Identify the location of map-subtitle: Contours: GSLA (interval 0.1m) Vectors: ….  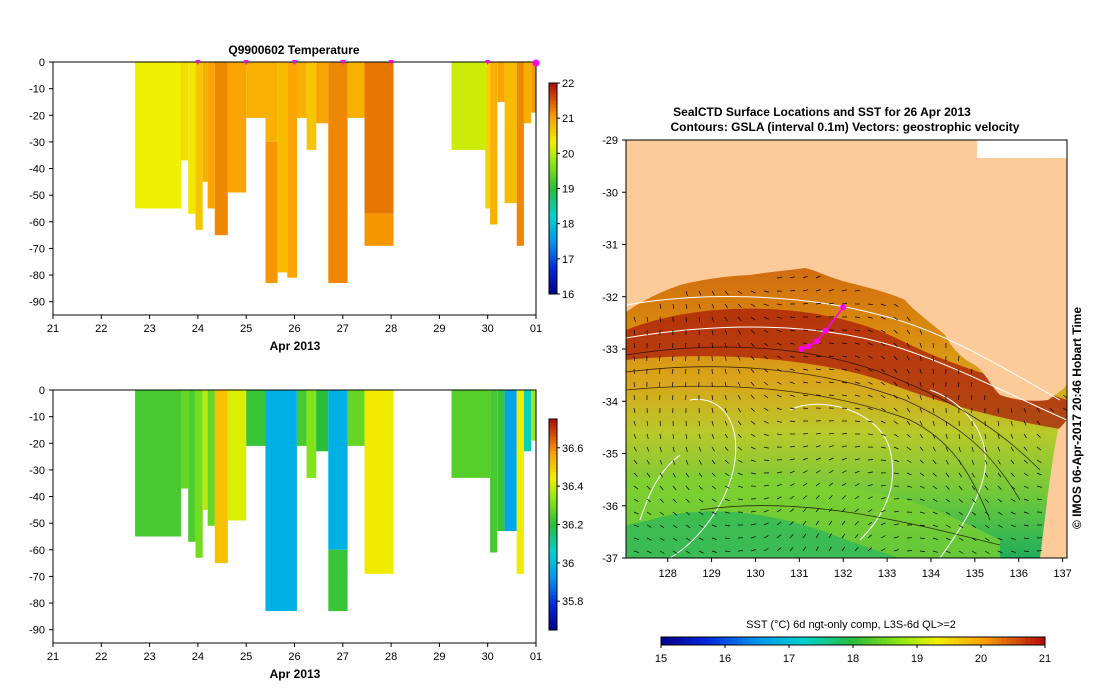
(845, 127).